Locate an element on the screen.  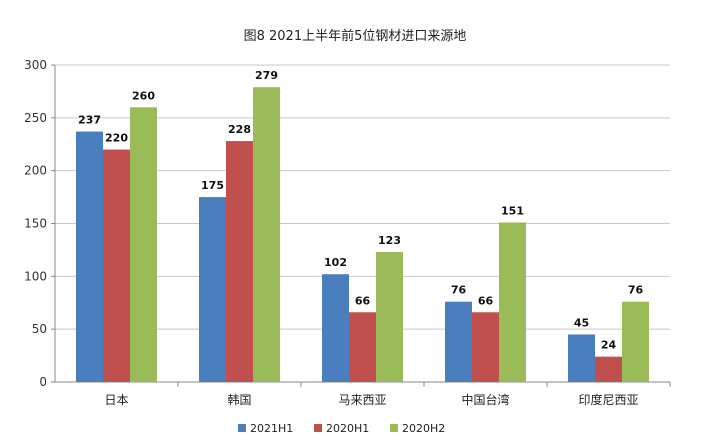
y-tick-labels: 0 50 100 150 200 250 300 is located at coordinates (35, 223).